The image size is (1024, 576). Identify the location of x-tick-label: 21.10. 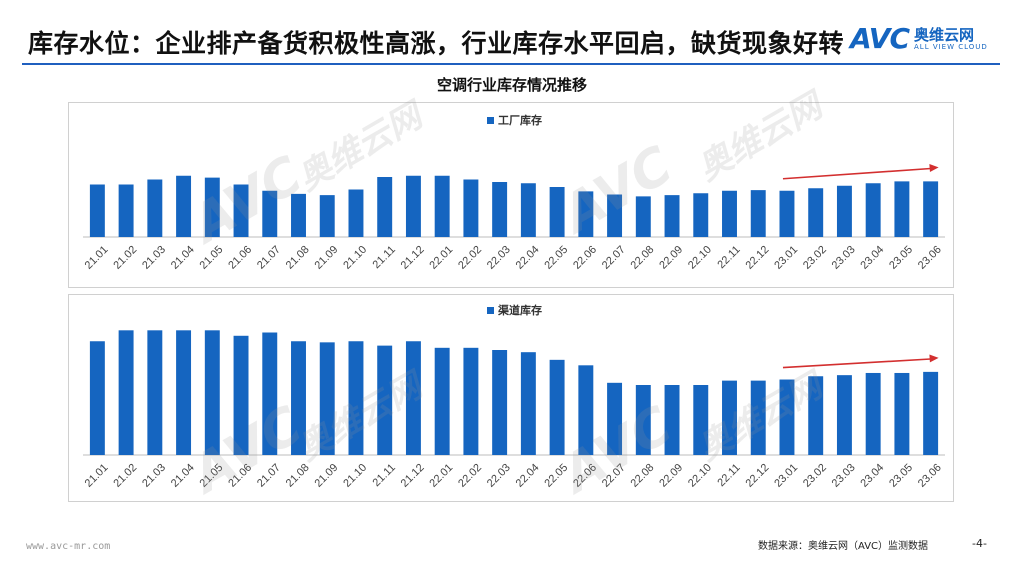
(355, 258).